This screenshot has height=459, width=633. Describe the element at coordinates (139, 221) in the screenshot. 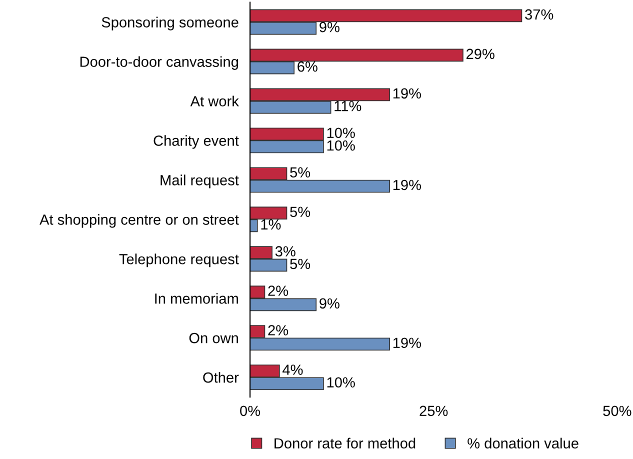

I see `y-tick-label: At shopping centre or on street` at that location.